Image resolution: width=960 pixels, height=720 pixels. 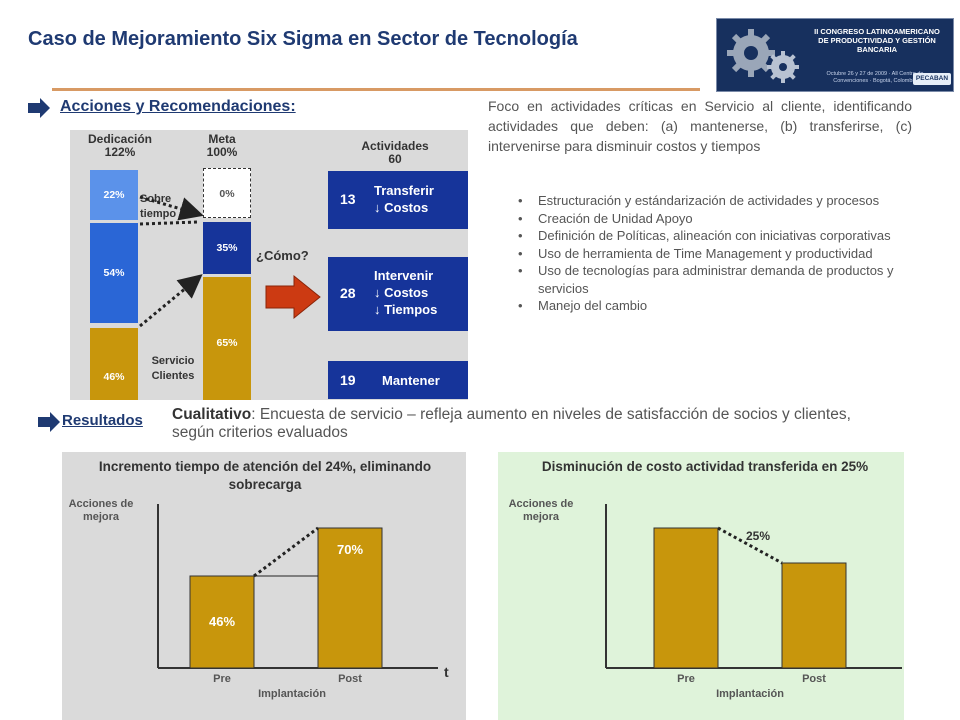 What do you see at coordinates (398, 380) in the screenshot?
I see `activity-mantener: 19 Mantener` at bounding box center [398, 380].